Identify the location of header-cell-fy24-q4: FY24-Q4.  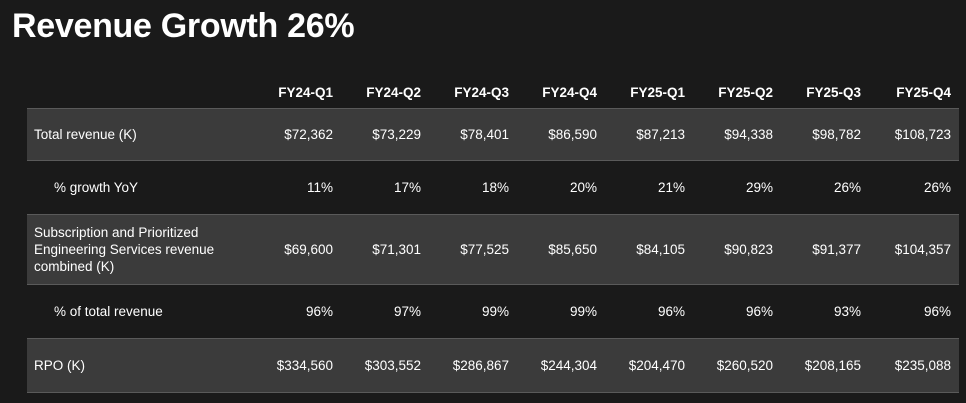
(569, 92).